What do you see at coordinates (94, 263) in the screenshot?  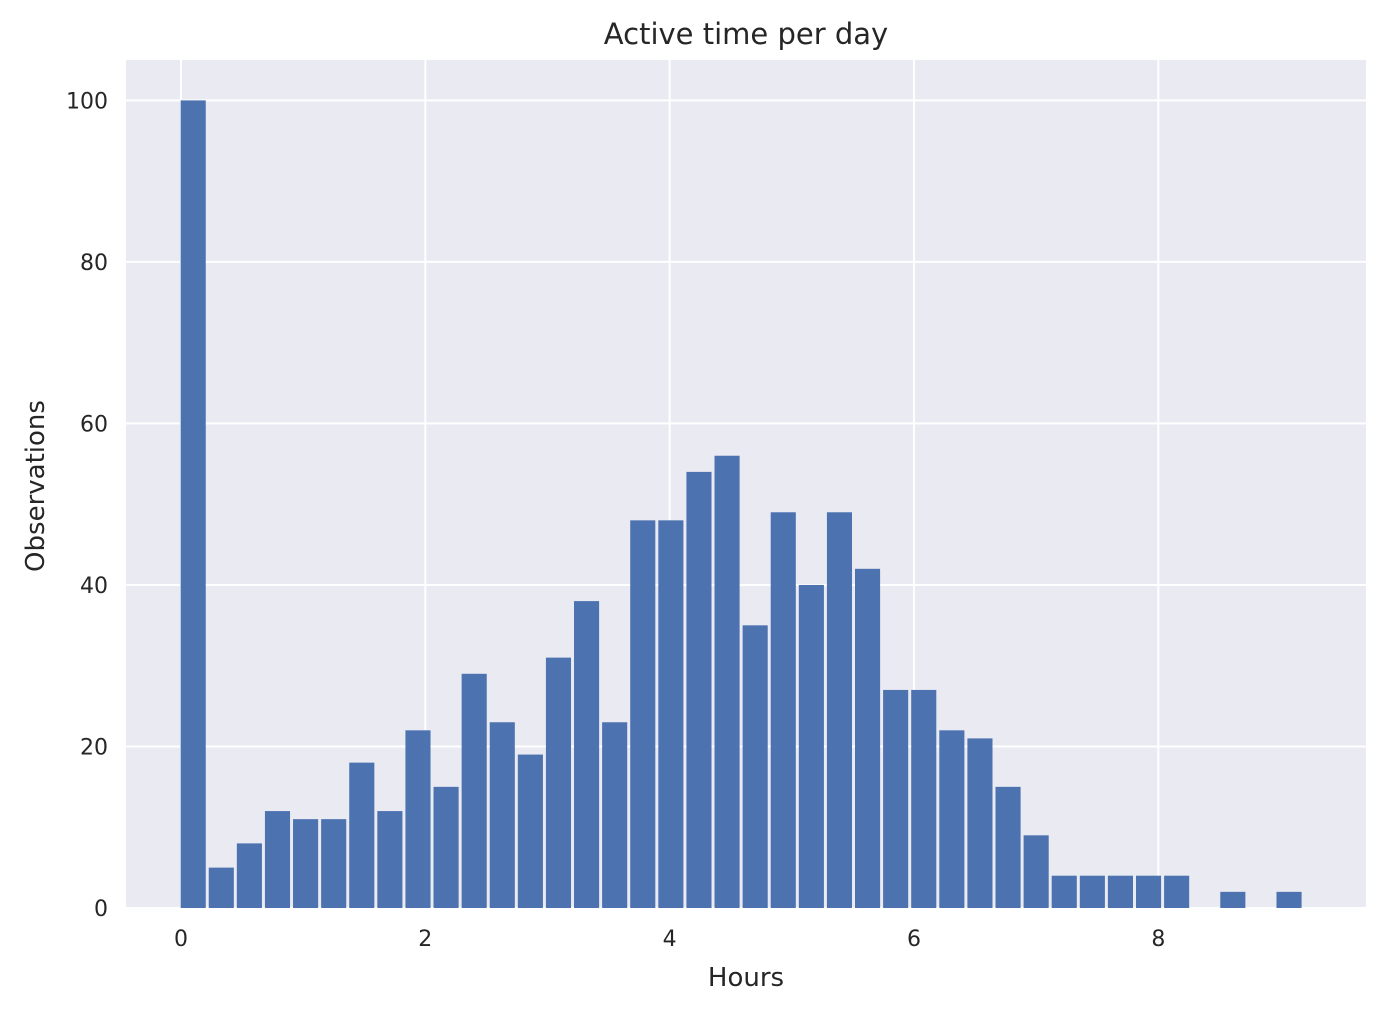 I see `y-tick-label: 80` at bounding box center [94, 263].